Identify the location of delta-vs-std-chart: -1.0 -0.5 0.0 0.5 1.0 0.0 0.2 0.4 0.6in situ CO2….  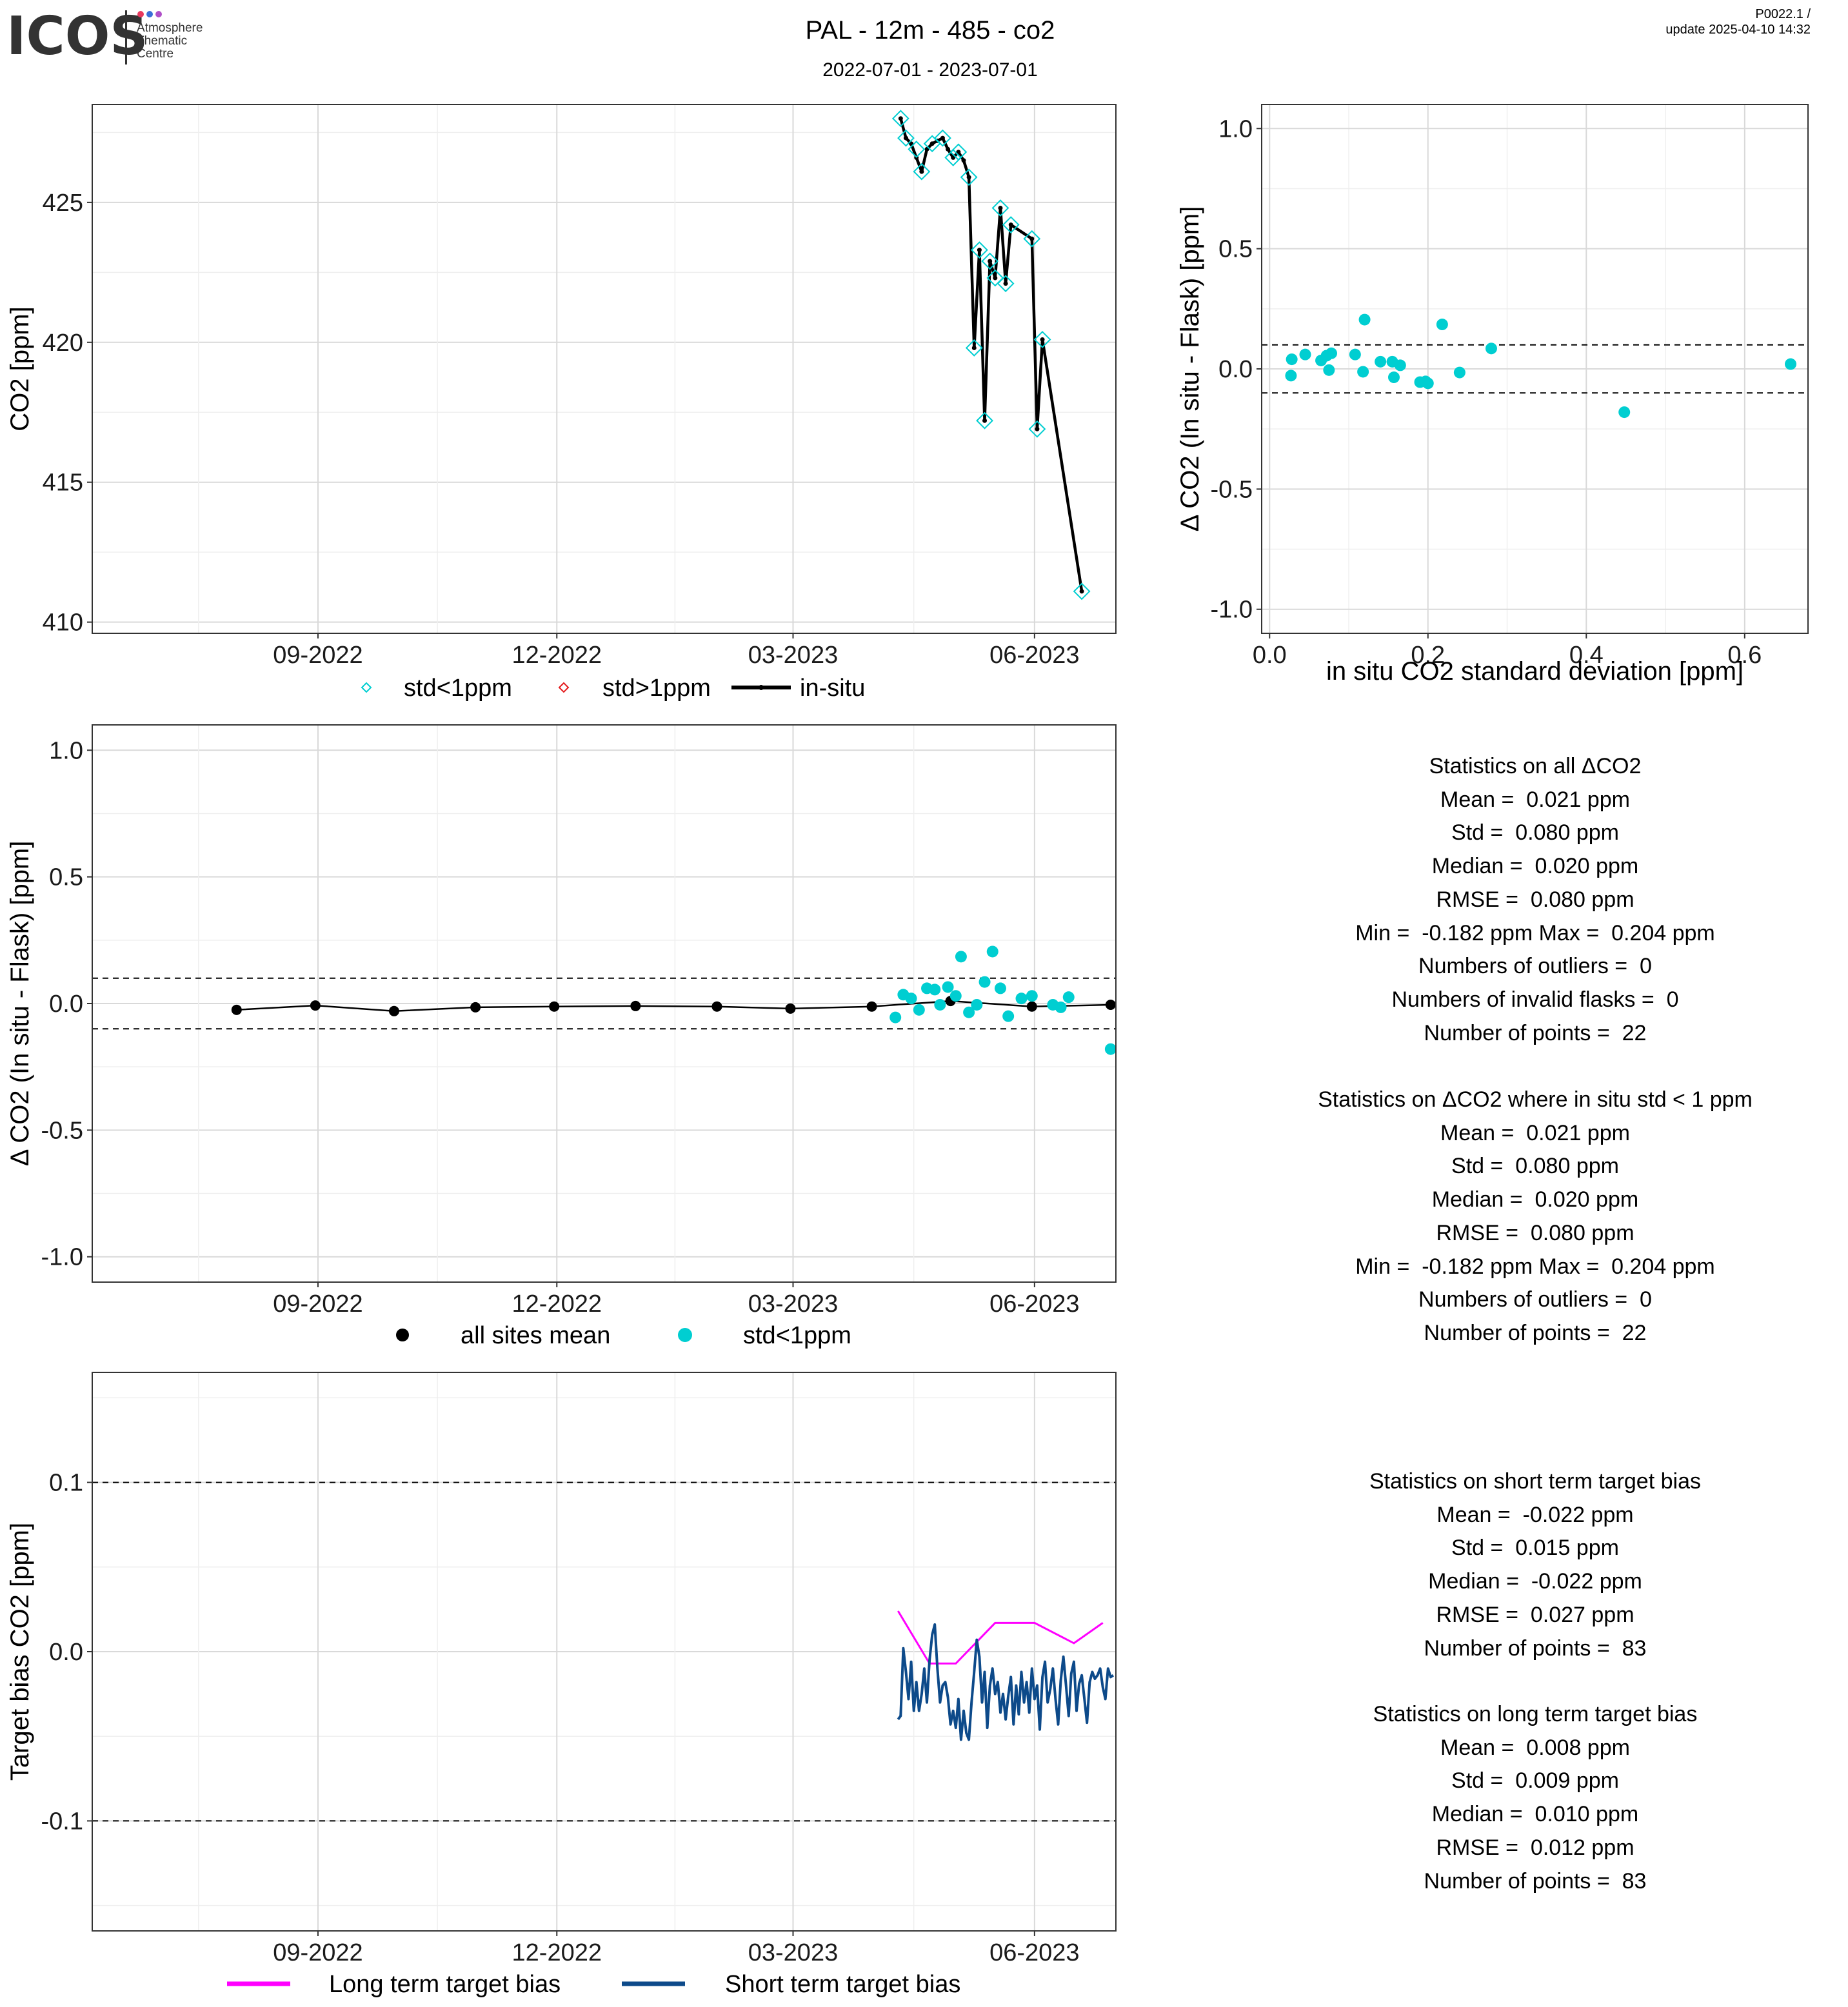
(1492, 395).